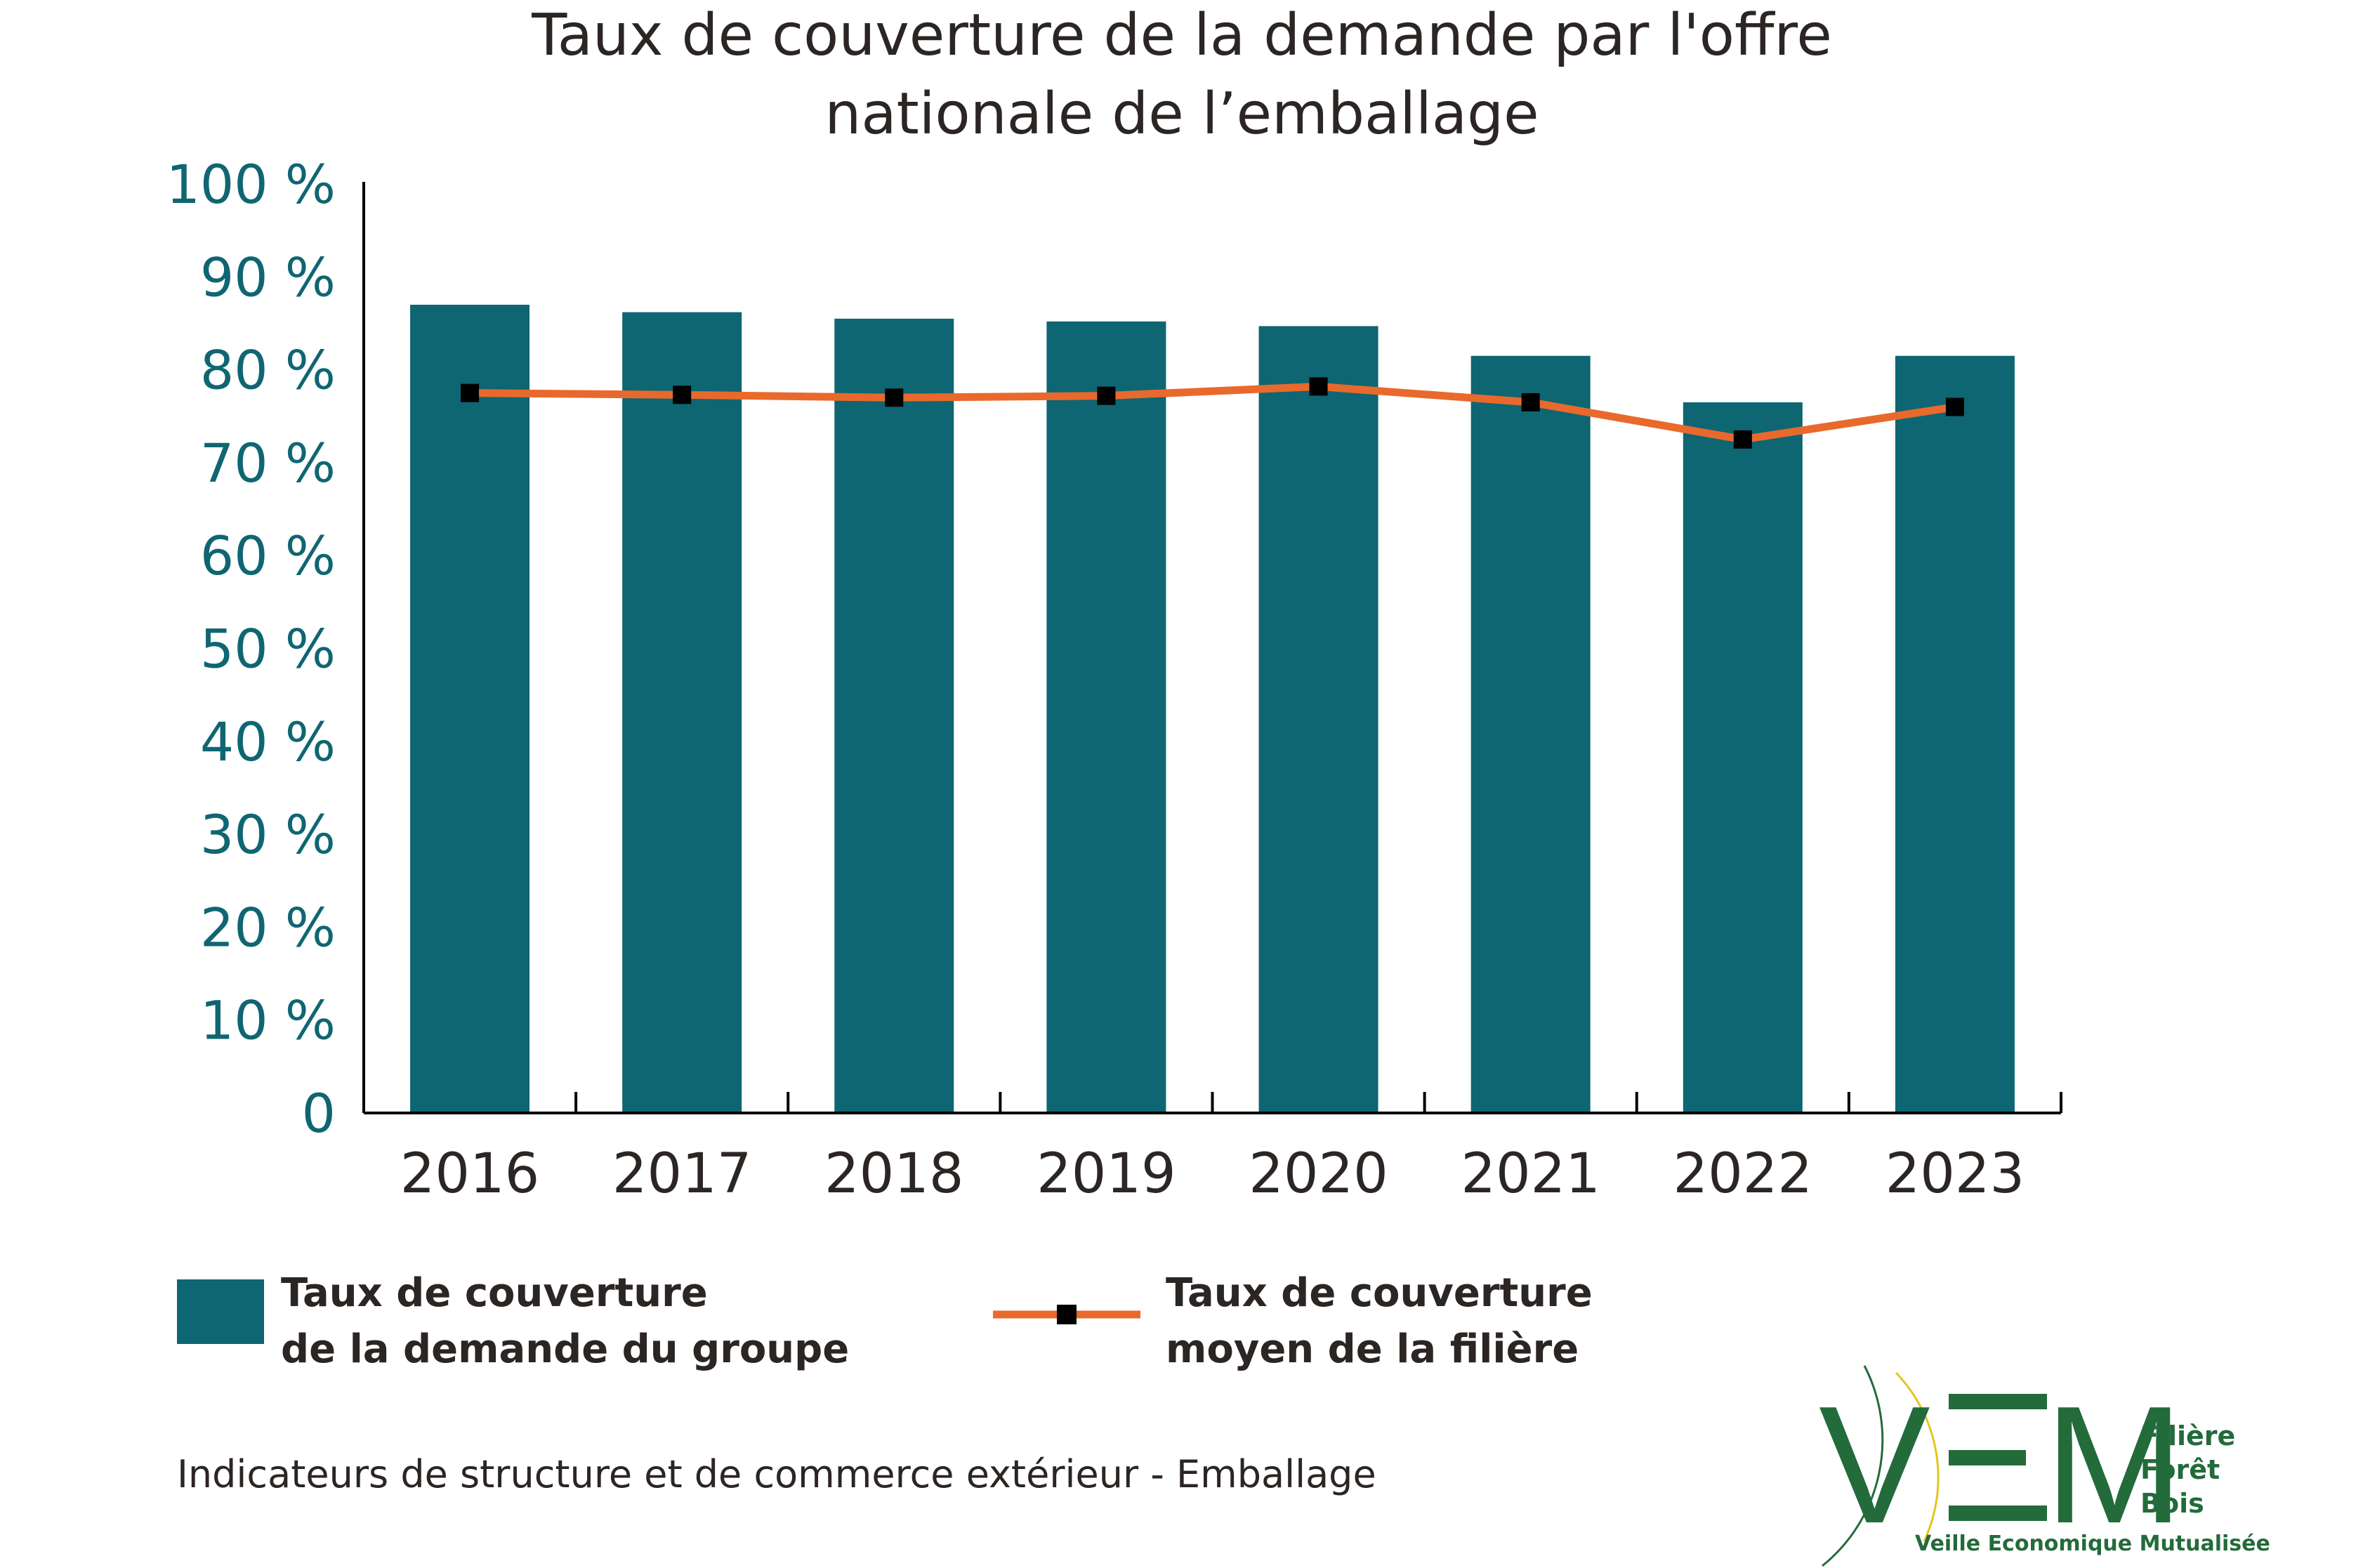  I want to click on line-series, so click(1212, 413).